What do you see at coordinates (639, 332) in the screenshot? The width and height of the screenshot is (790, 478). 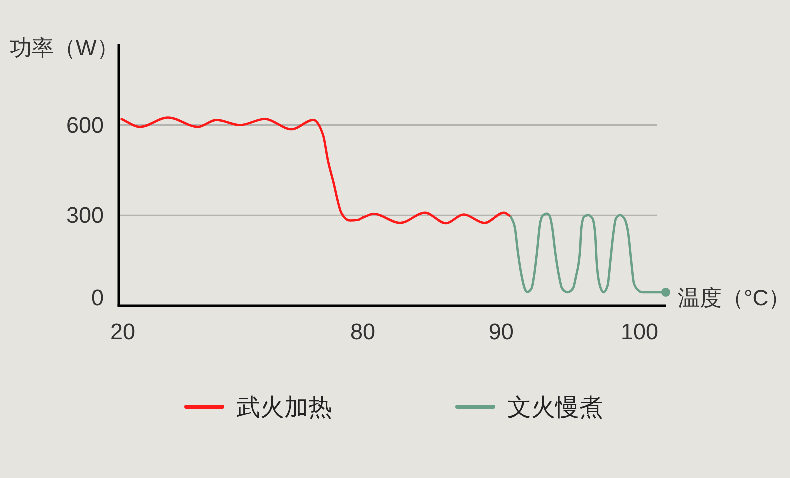 I see `x-tick-label: 100` at bounding box center [639, 332].